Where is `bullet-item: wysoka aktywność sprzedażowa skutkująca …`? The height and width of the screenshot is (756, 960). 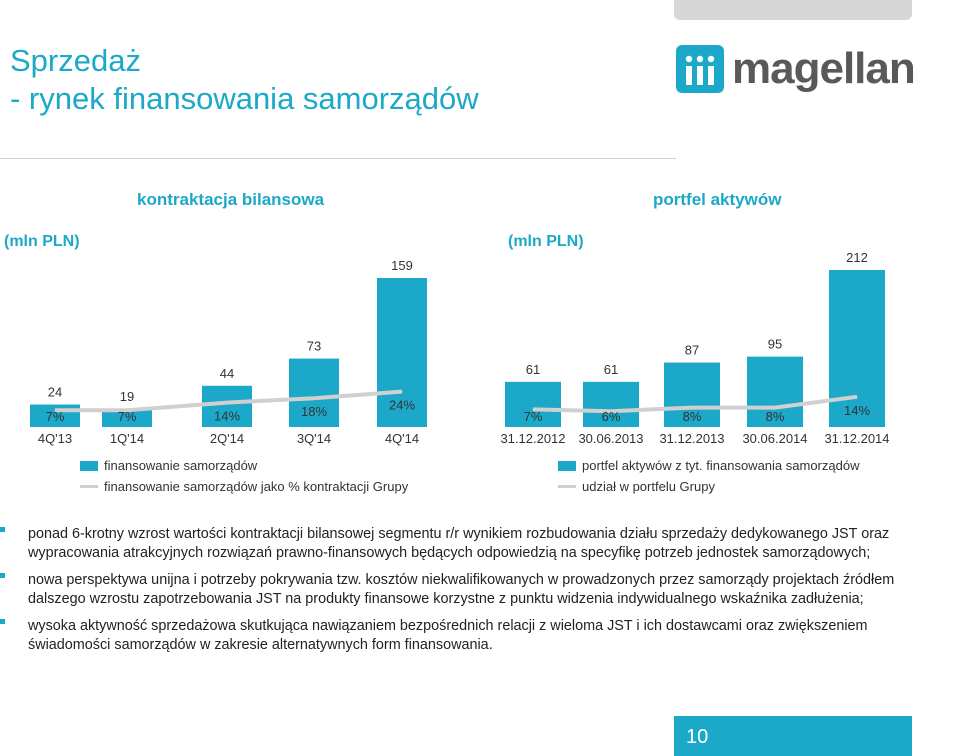
bullet-item: wysoka aktywność sprzedażowa skutkująca … is located at coordinates (470, 636).